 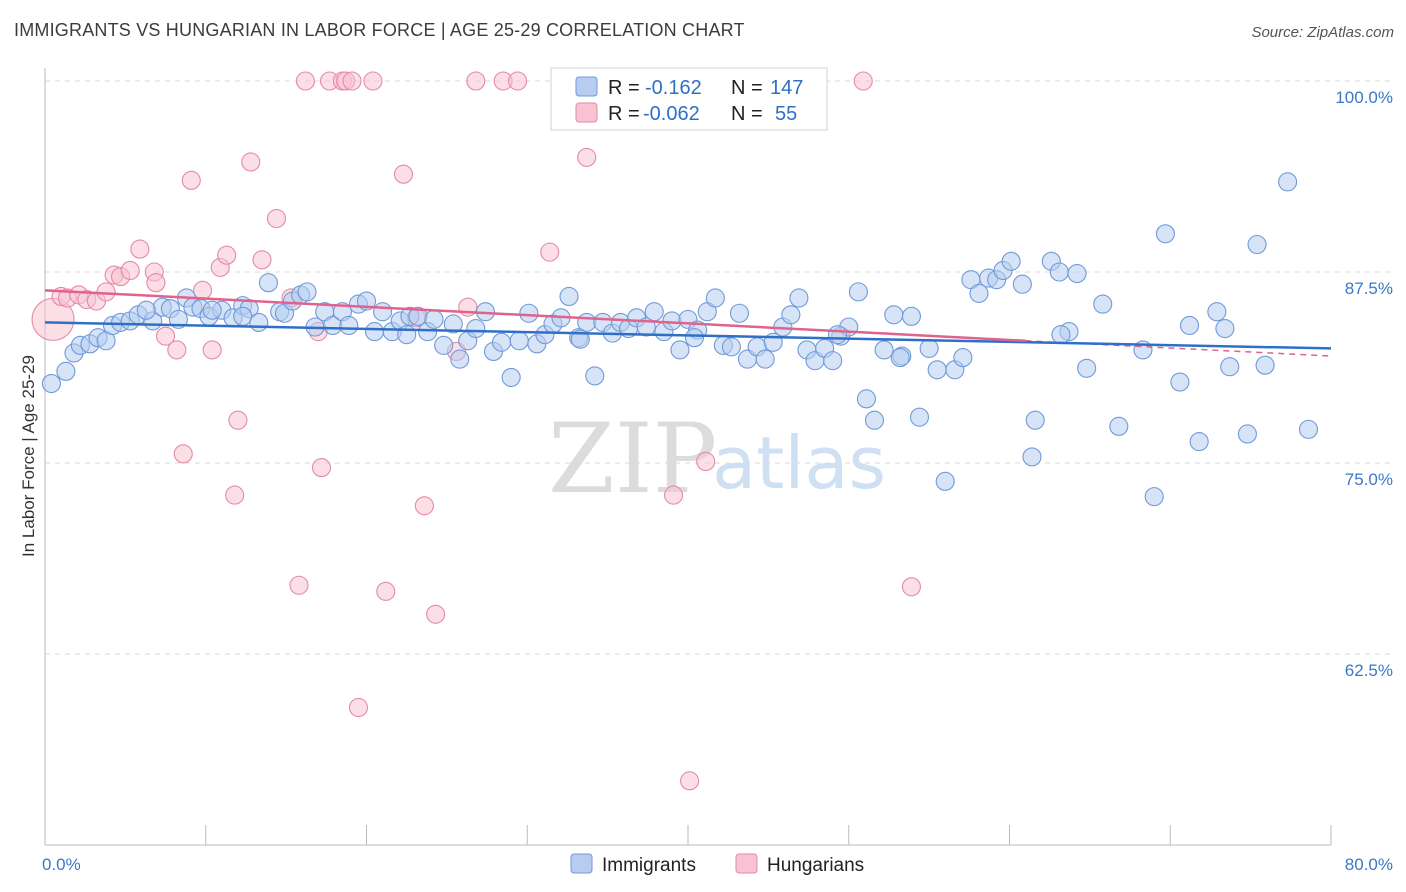 What do you see at coordinates (61, 864) in the screenshot?
I see `x-tick-label-min: 0.0%` at bounding box center [61, 864].